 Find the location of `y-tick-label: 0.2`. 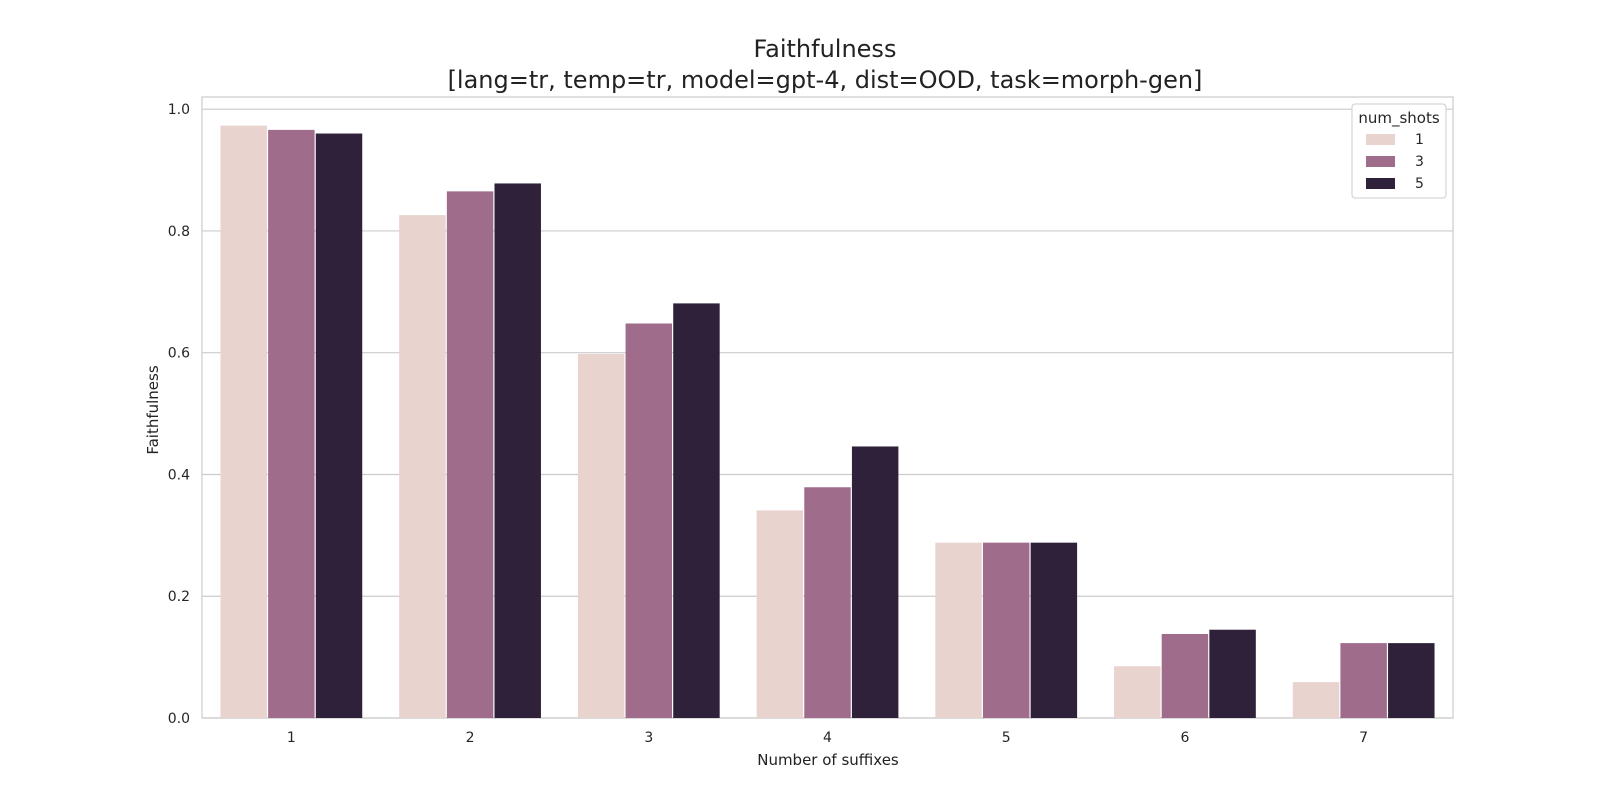

y-tick-label: 0.2 is located at coordinates (179, 597).